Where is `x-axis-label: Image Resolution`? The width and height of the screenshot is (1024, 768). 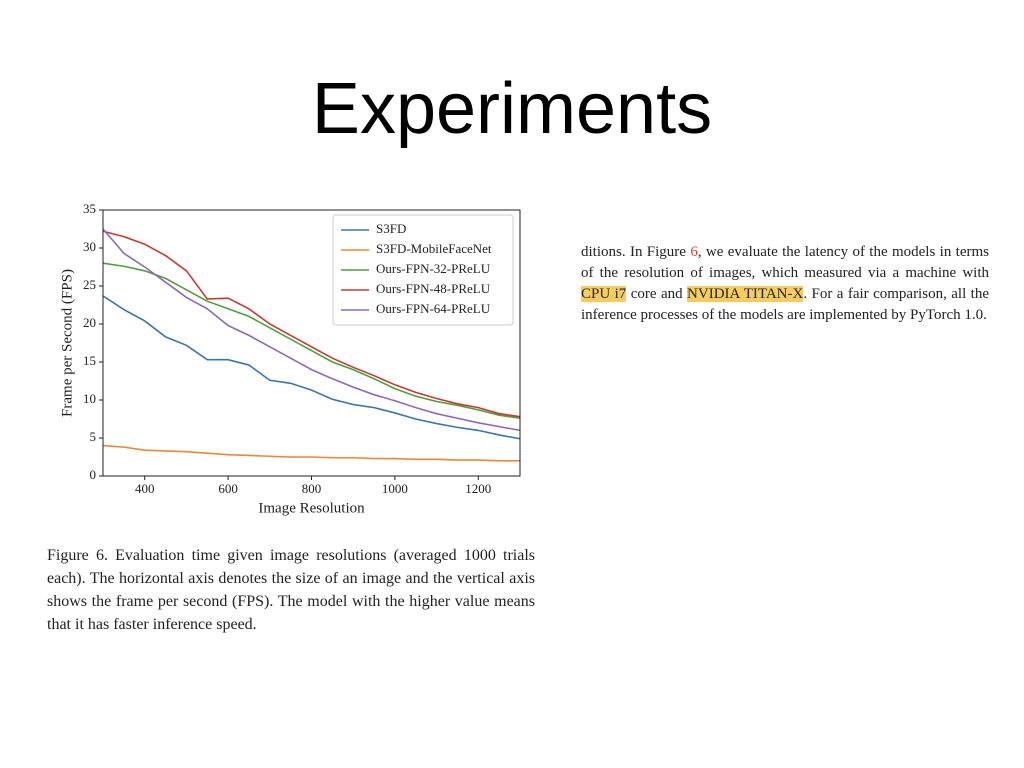
x-axis-label: Image Resolution is located at coordinates (311, 508).